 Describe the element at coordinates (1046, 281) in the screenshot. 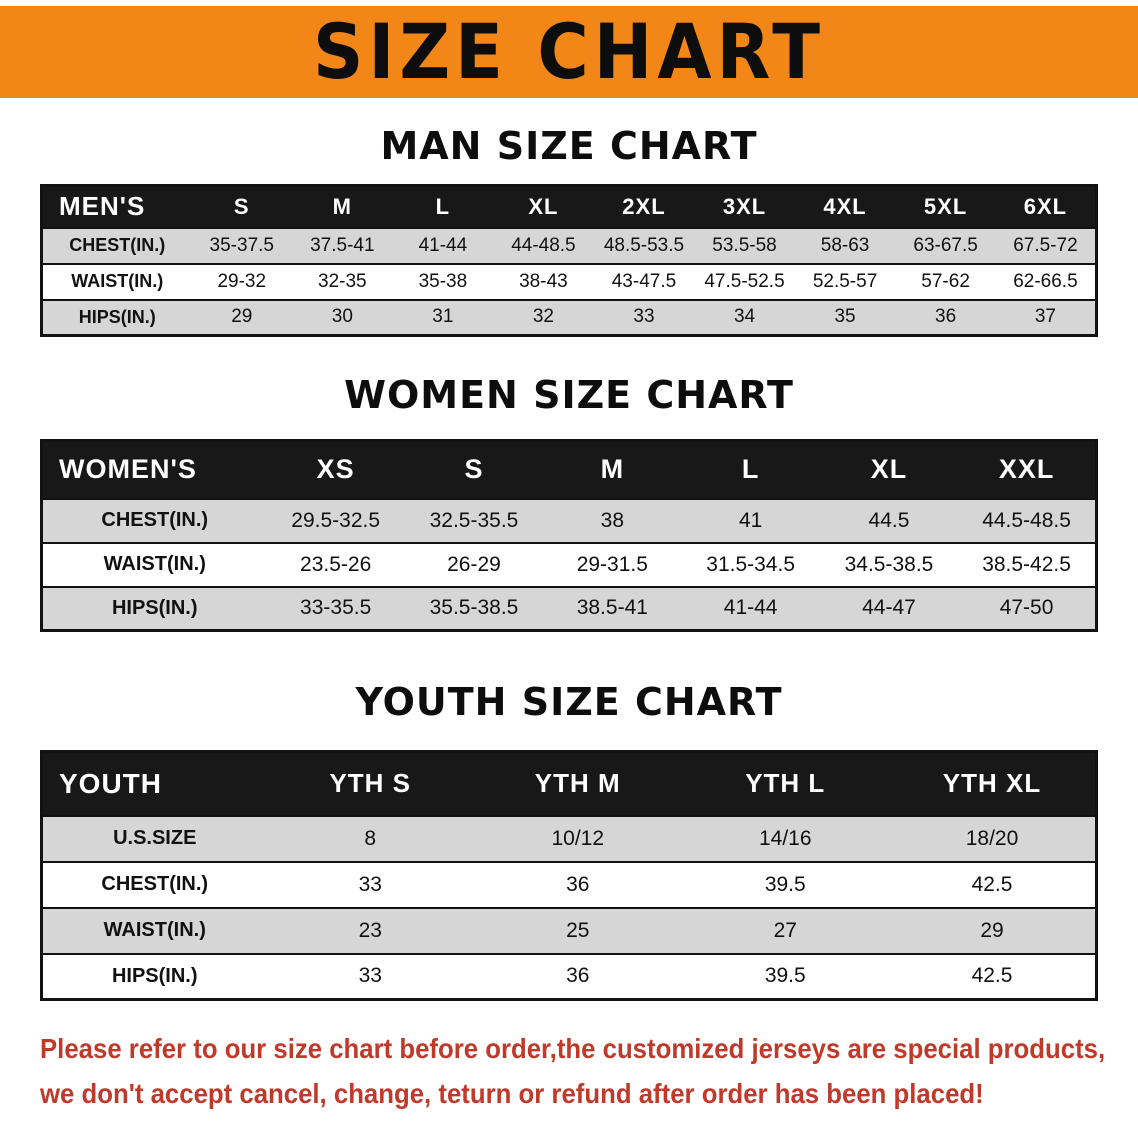

I see `size-value: 62-66.5` at that location.